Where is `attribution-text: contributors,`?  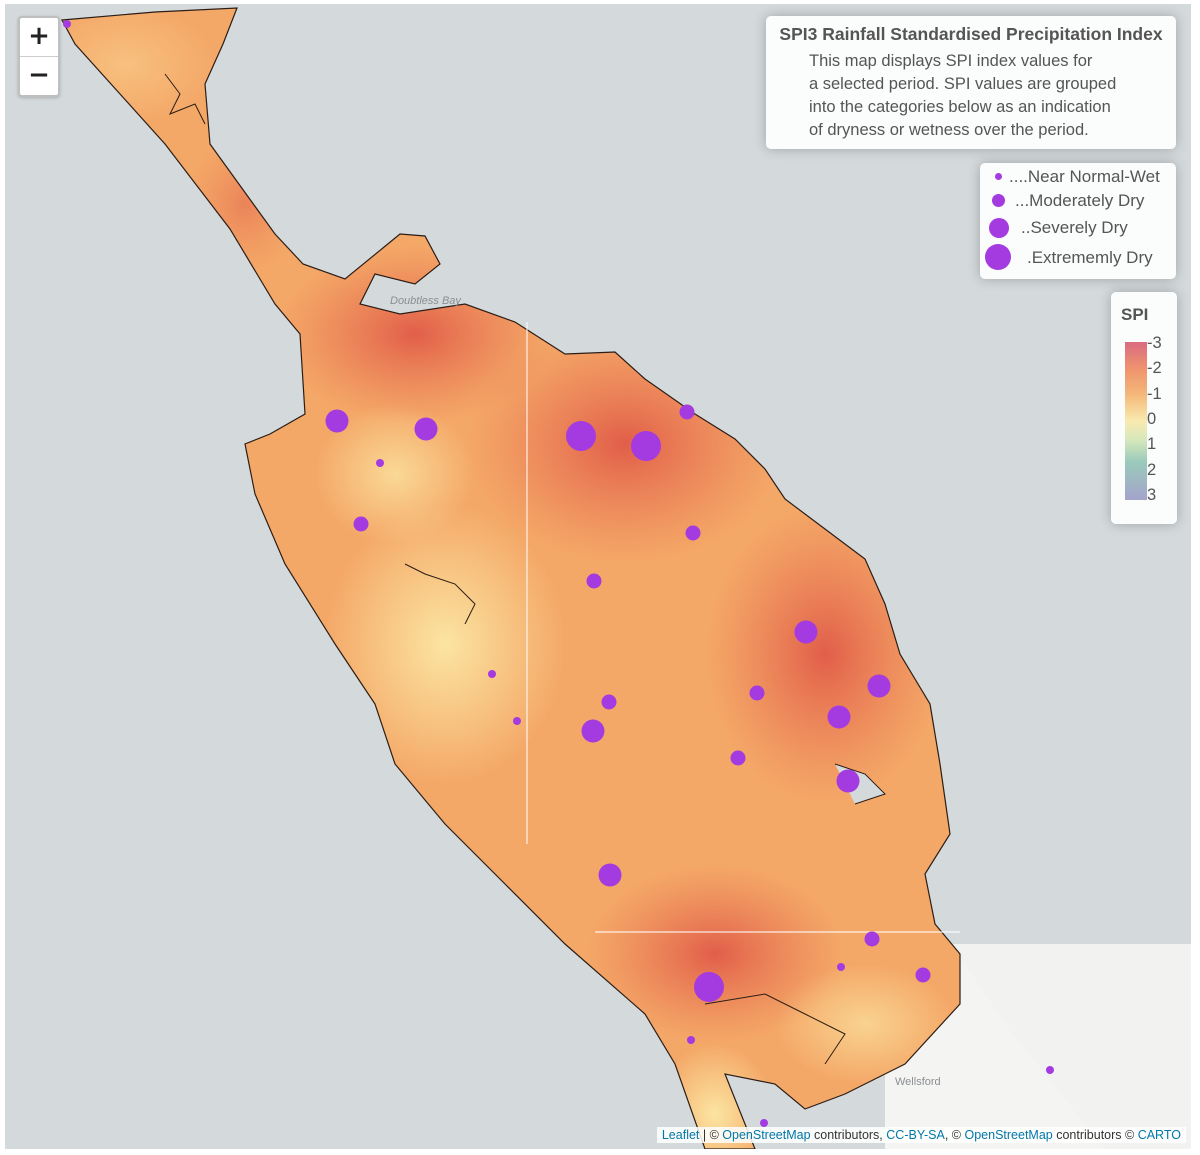 attribution-text: contributors, is located at coordinates (848, 1135).